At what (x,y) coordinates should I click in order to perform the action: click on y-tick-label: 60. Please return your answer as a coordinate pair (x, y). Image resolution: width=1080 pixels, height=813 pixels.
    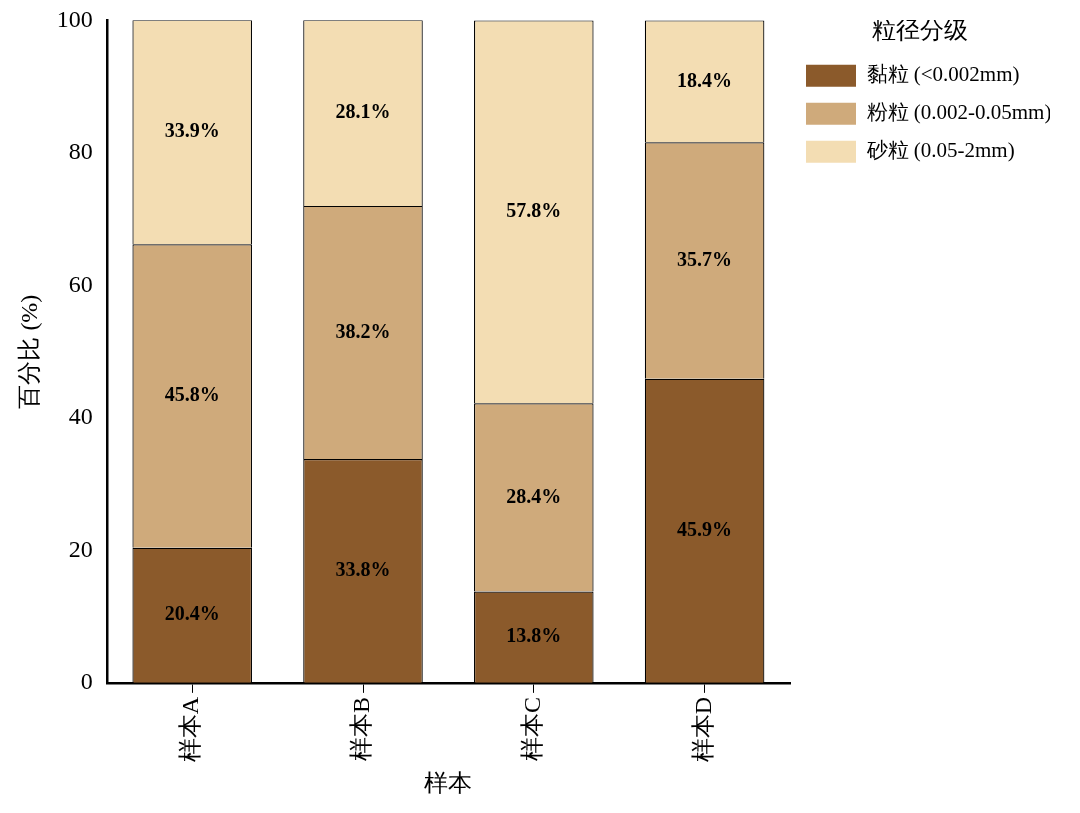
    Looking at the image, I should click on (80, 283).